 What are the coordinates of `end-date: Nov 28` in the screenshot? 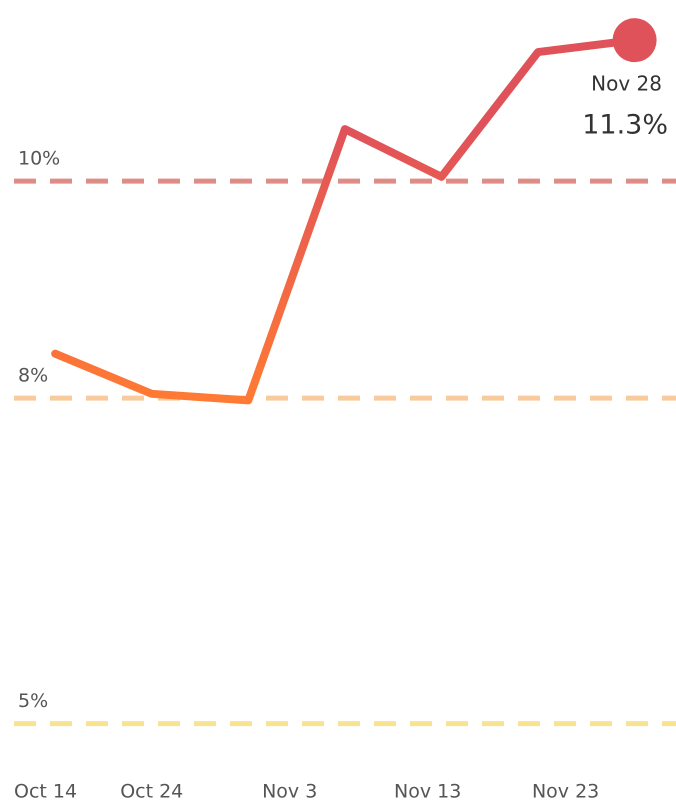 It's located at (626, 84).